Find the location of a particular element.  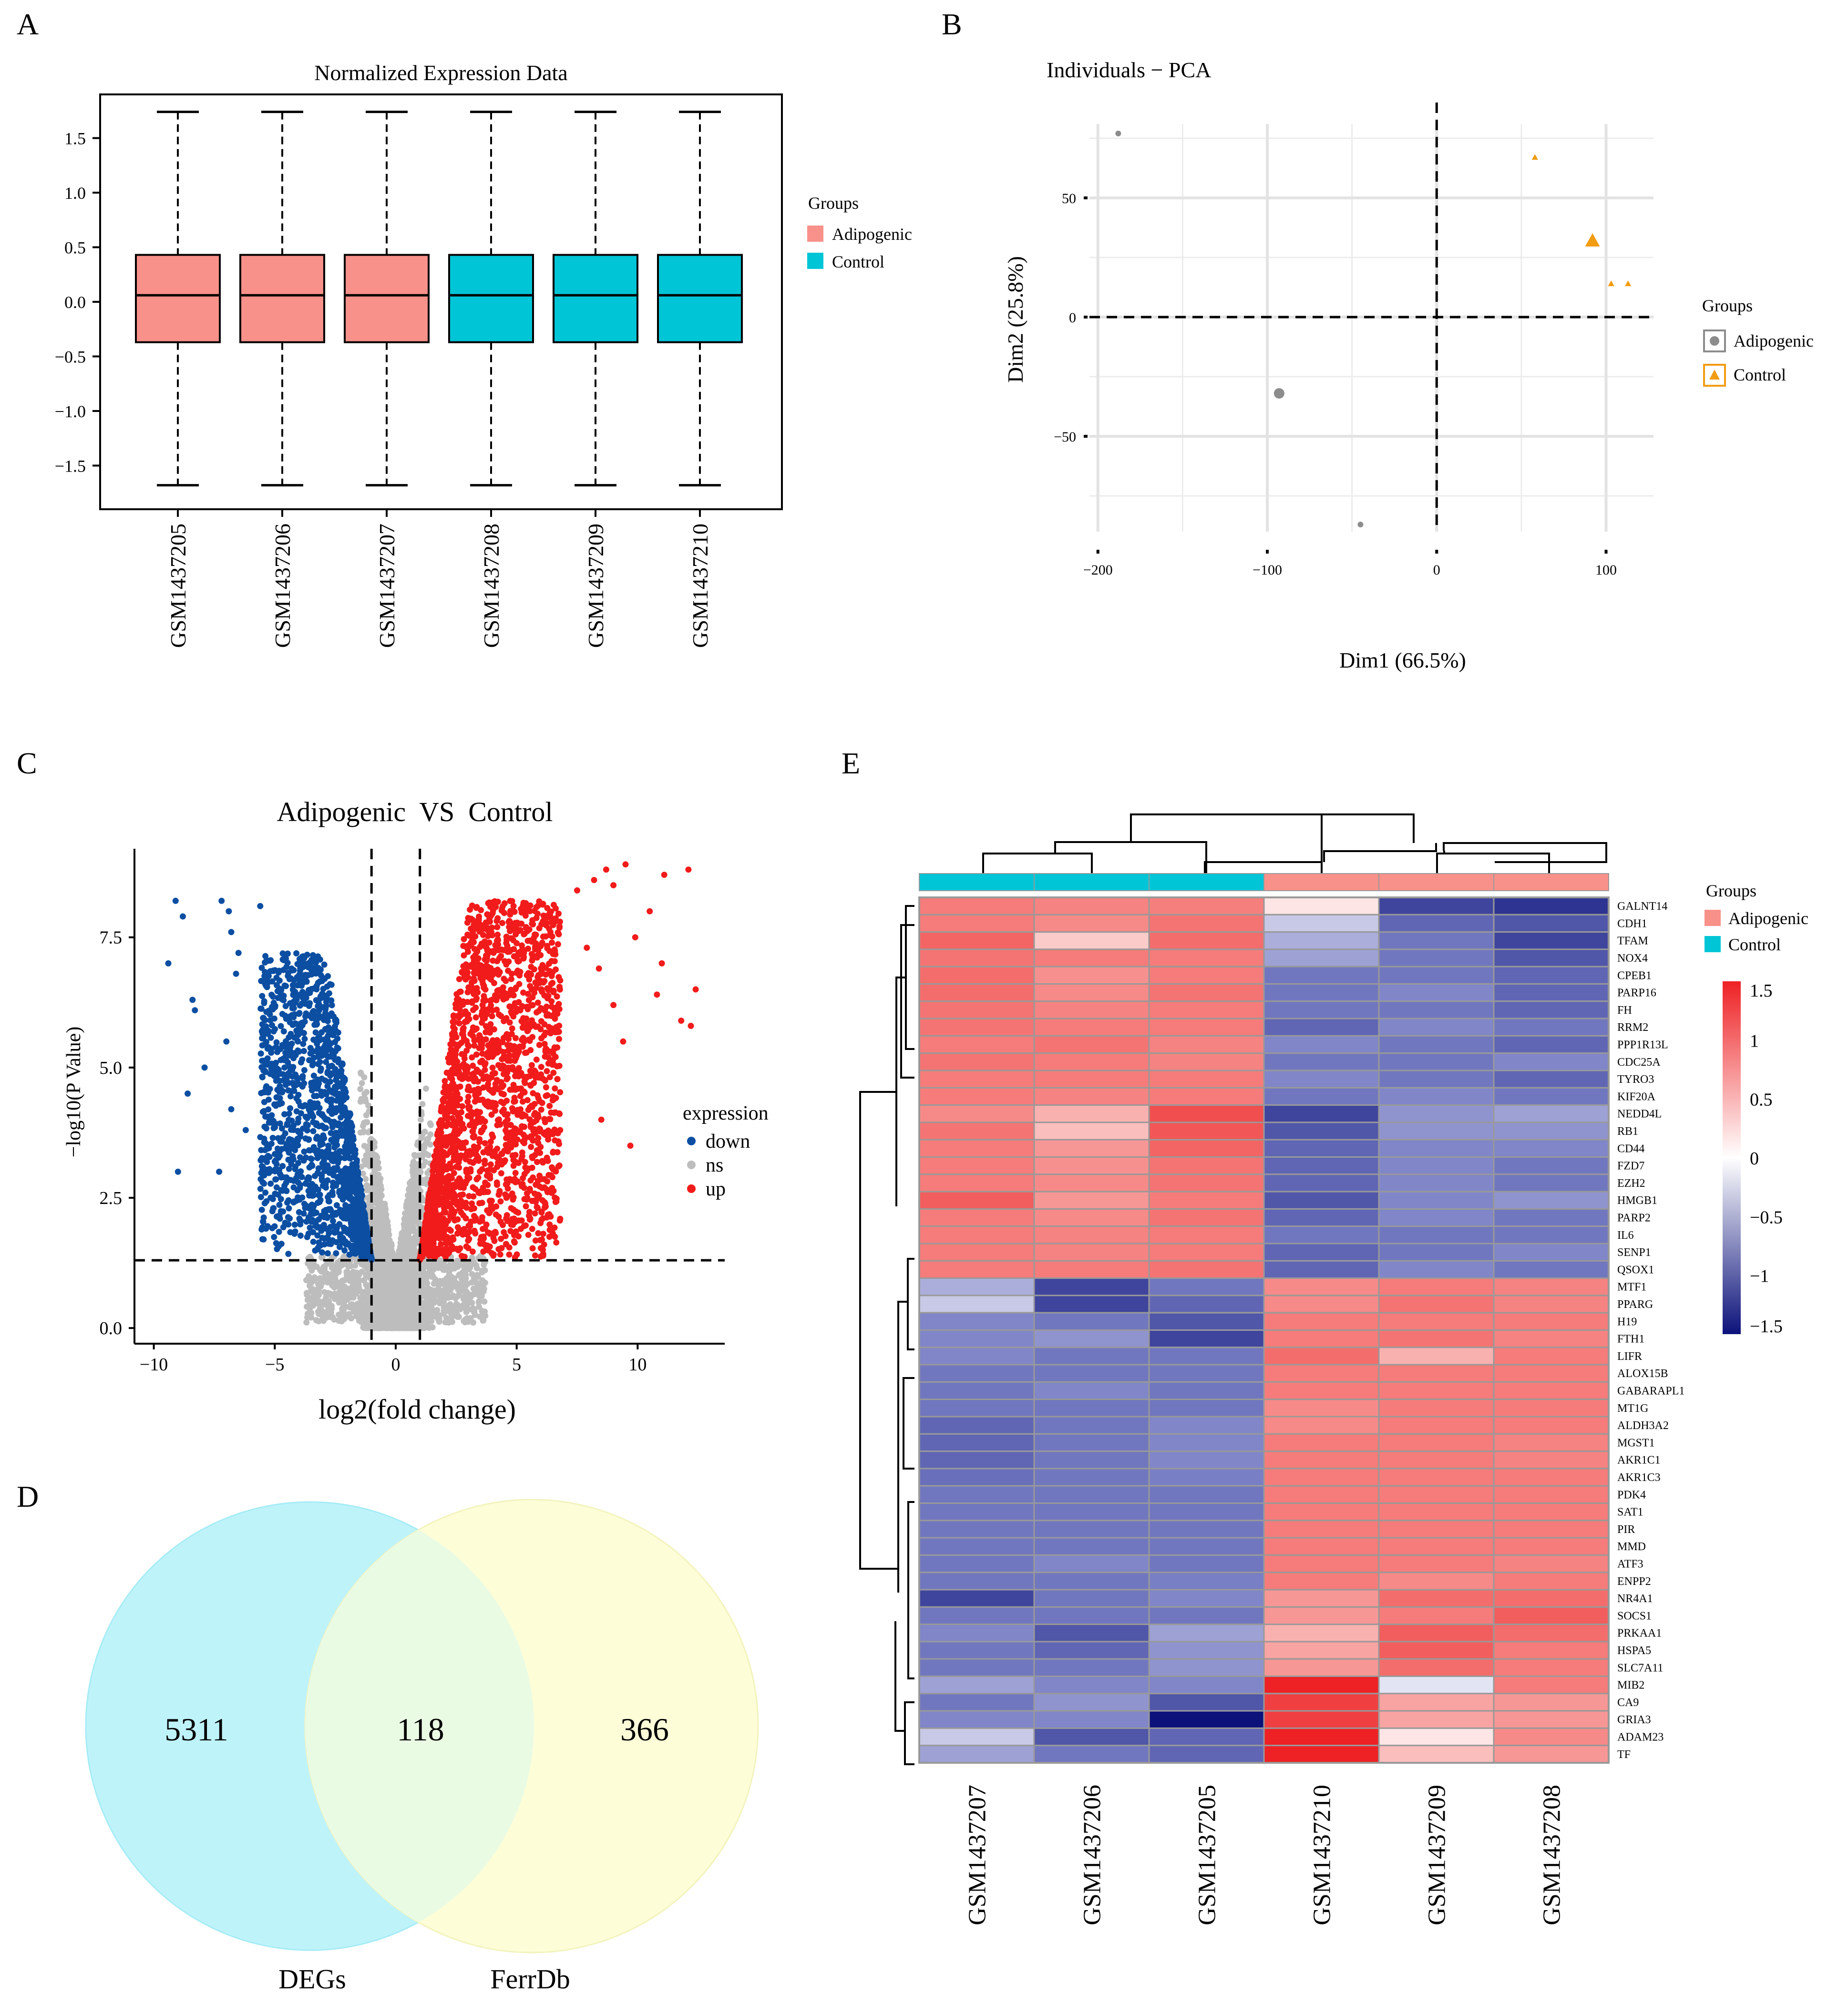

panel-b-xlabel: Dim1 (66.5%) is located at coordinates (1402, 660).